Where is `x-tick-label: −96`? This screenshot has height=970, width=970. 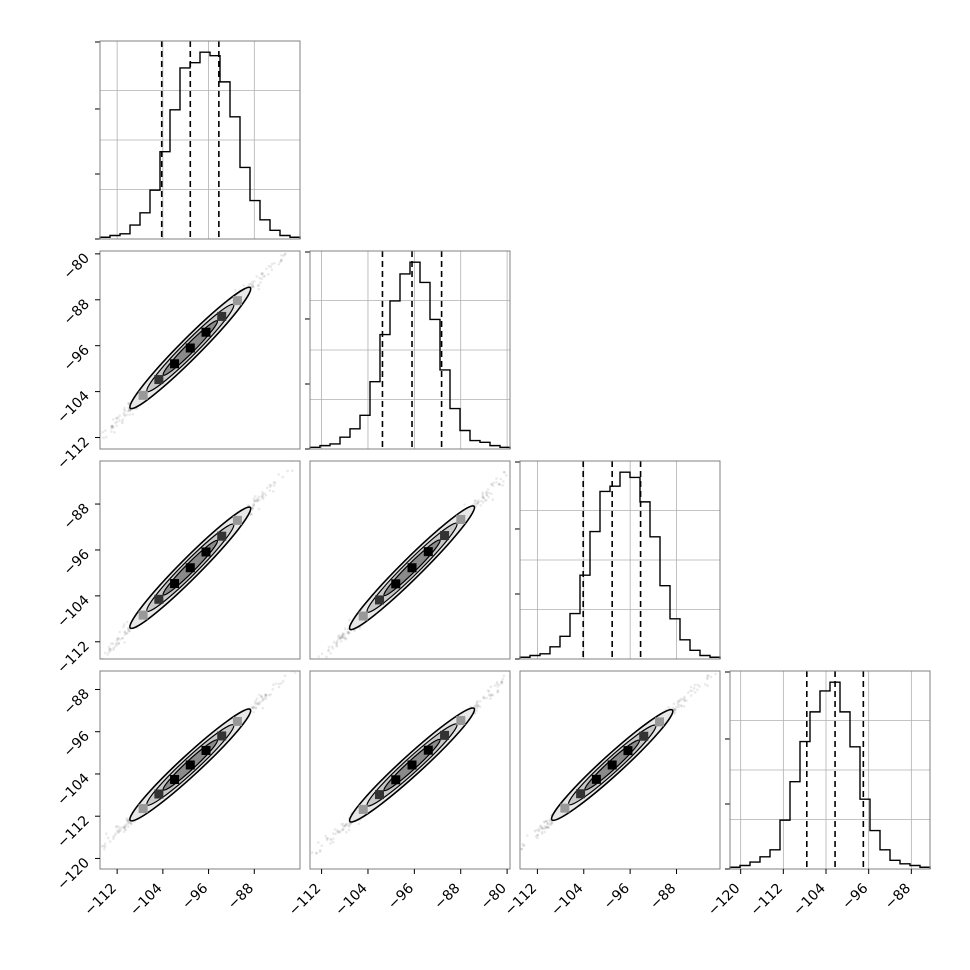
x-tick-label: −96 is located at coordinates (195, 896).